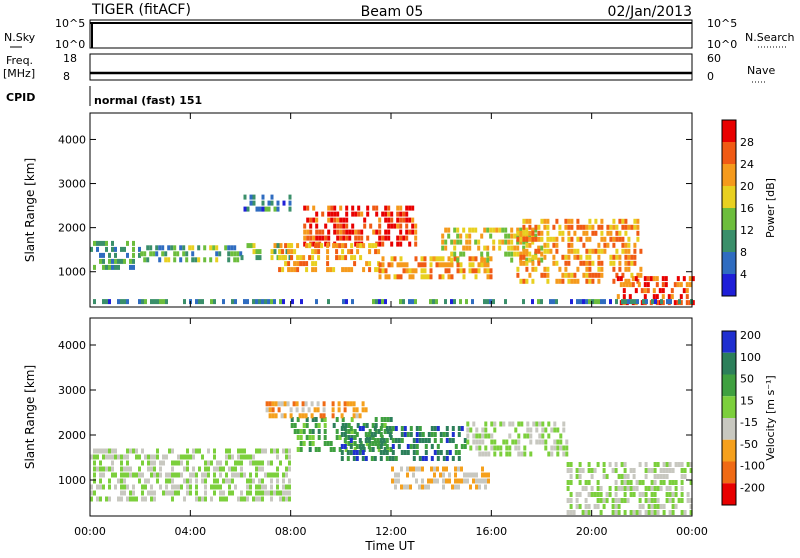 This screenshot has height=558, width=800. I want to click on x-axis-title: Time UT, so click(389, 546).